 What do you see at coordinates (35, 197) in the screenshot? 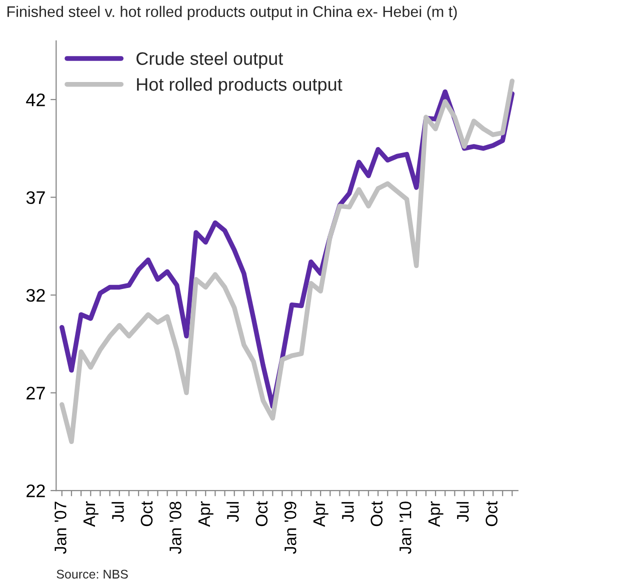
I see `y-tick-label: 37` at bounding box center [35, 197].